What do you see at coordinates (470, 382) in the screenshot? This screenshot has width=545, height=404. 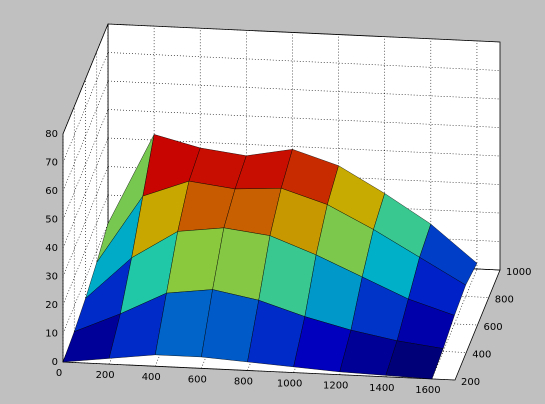 I see `y-tick-label: 200` at bounding box center [470, 382].